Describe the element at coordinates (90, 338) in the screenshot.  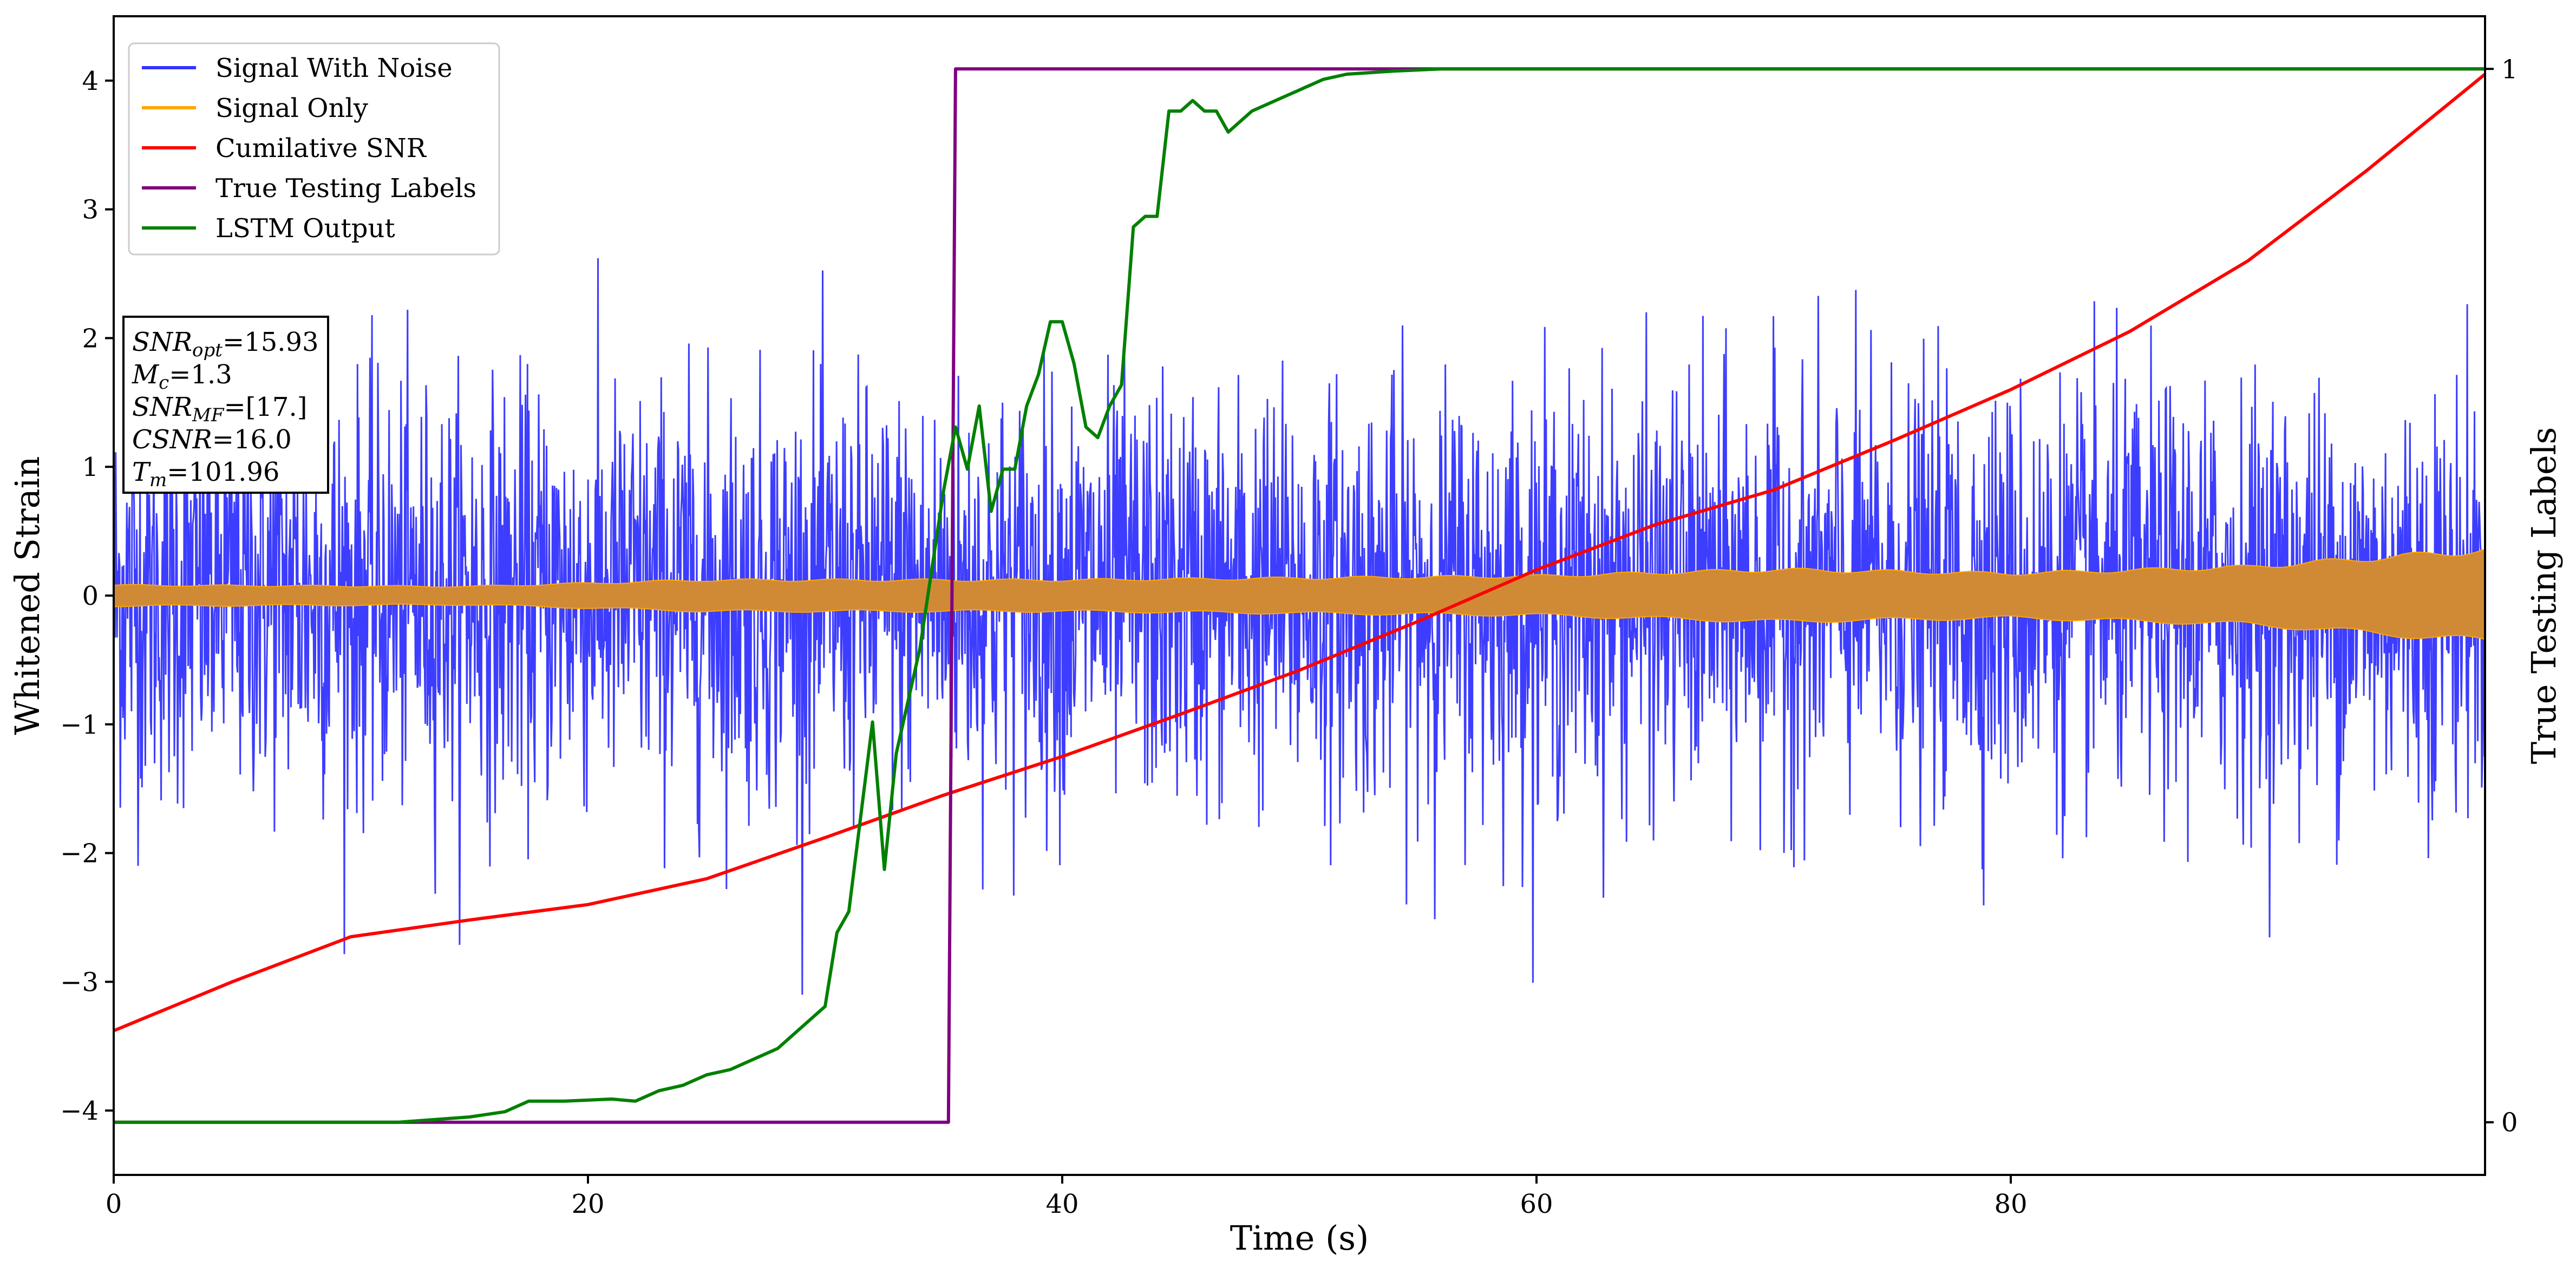
I see `y-tick-label: 2` at that location.